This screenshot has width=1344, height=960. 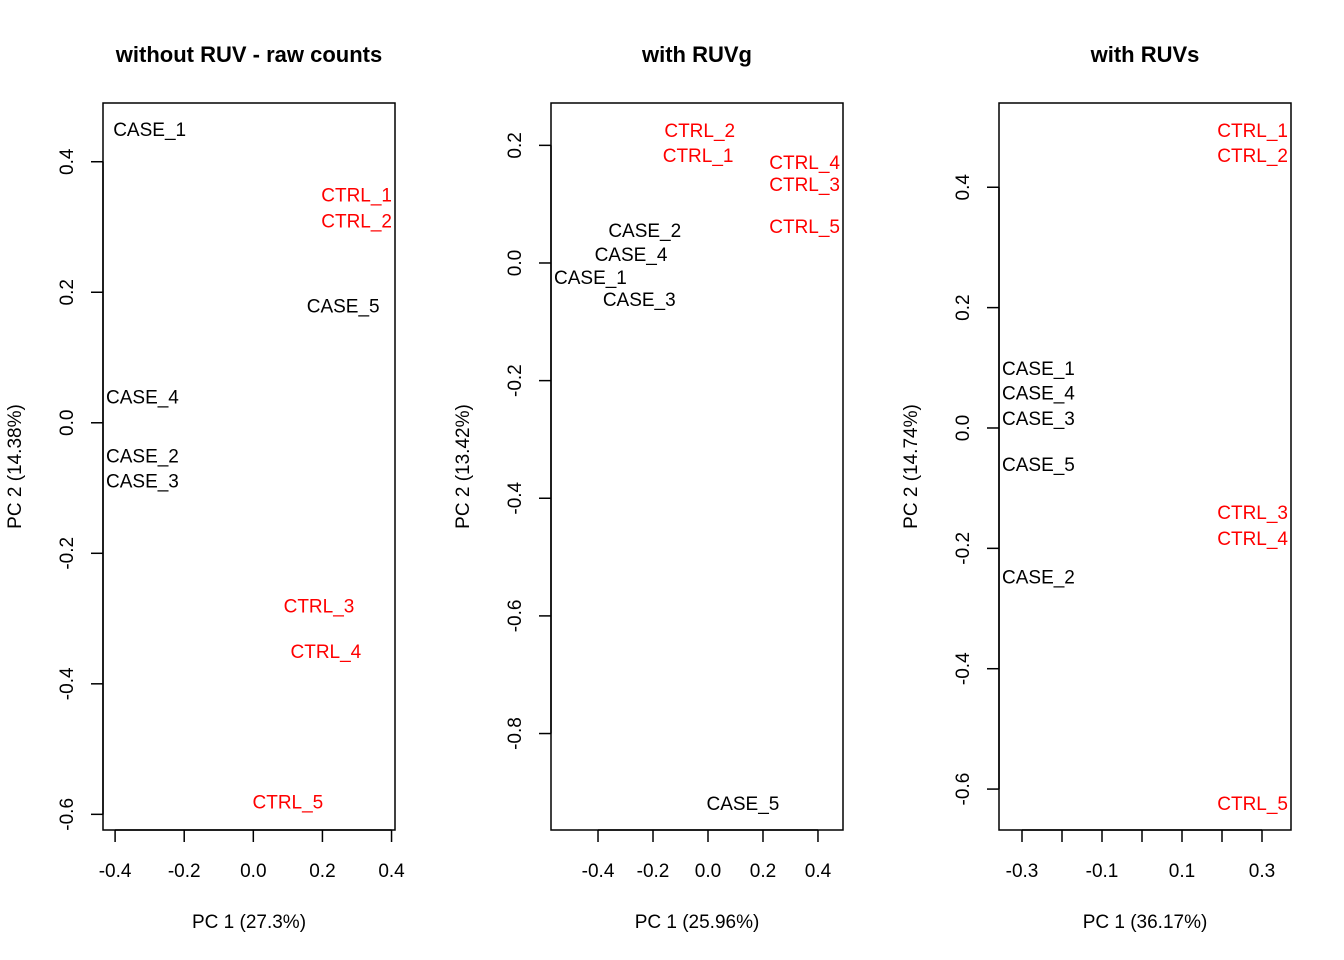 I want to click on x-tick-label: 0.1, so click(x=1182, y=871).